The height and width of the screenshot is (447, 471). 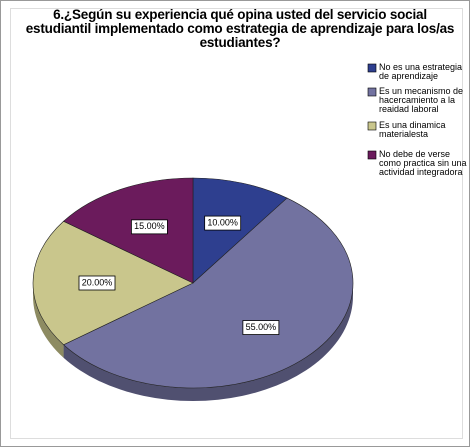 I want to click on data-label: 20.00%, so click(x=97, y=282).